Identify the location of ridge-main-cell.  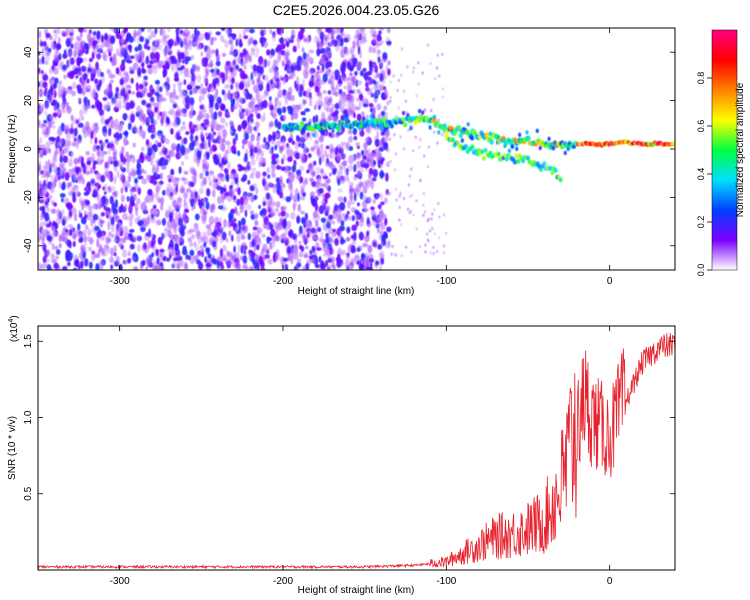
(374, 126).